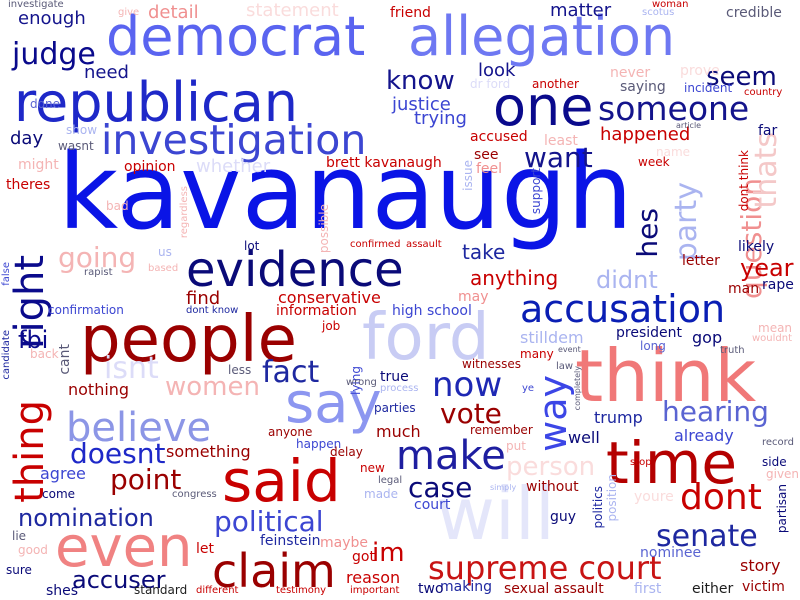  What do you see at coordinates (689, 125) in the screenshot?
I see `word-article: article` at bounding box center [689, 125].